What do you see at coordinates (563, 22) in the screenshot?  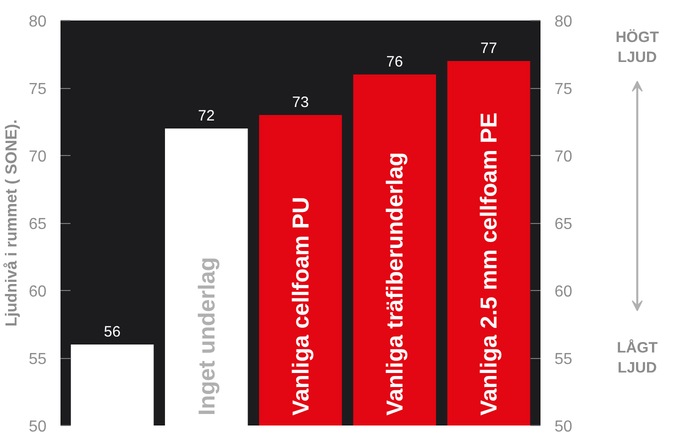 I see `y2-tick-label: 80` at bounding box center [563, 22].